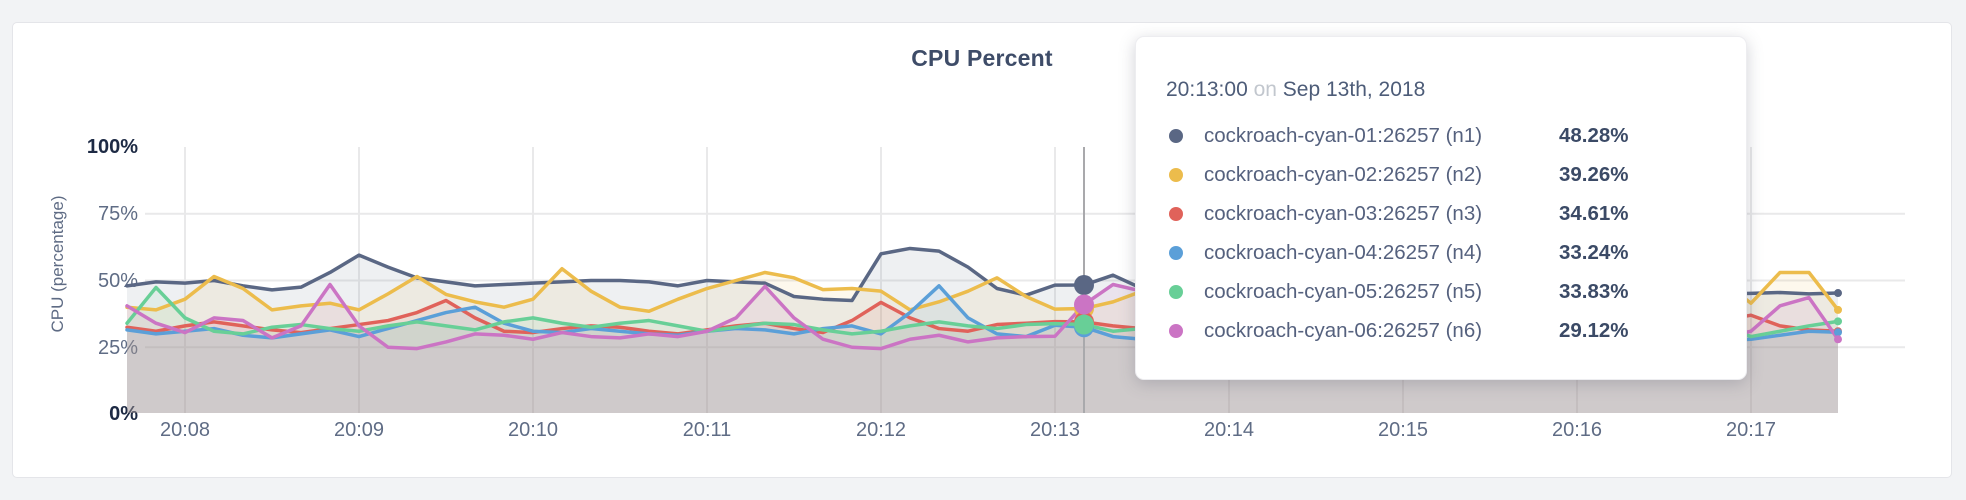 The width and height of the screenshot is (1966, 500). Describe the element at coordinates (1594, 252) in the screenshot. I see `series-value: 33.24%` at that location.